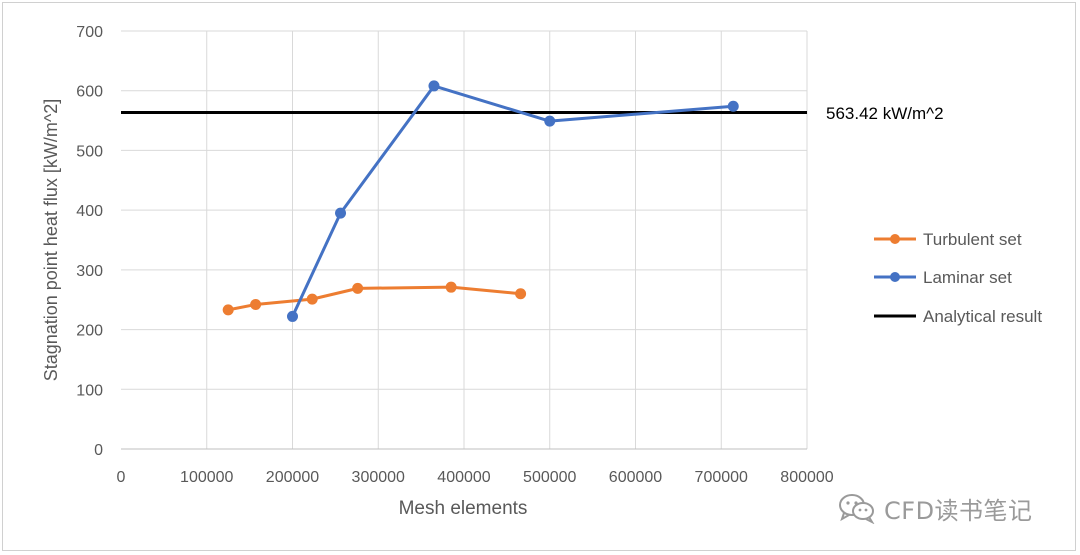 The width and height of the screenshot is (1080, 555). I want to click on legend-item-analytical: Analytical result, so click(958, 316).